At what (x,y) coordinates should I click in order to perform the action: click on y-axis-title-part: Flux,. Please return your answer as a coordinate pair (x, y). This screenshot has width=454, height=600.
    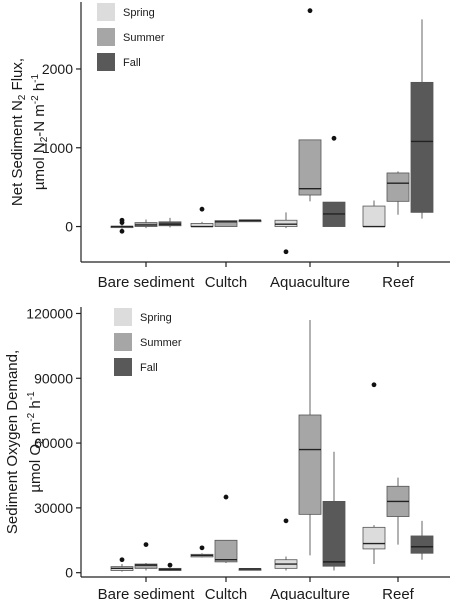
    Looking at the image, I should click on (17, 76).